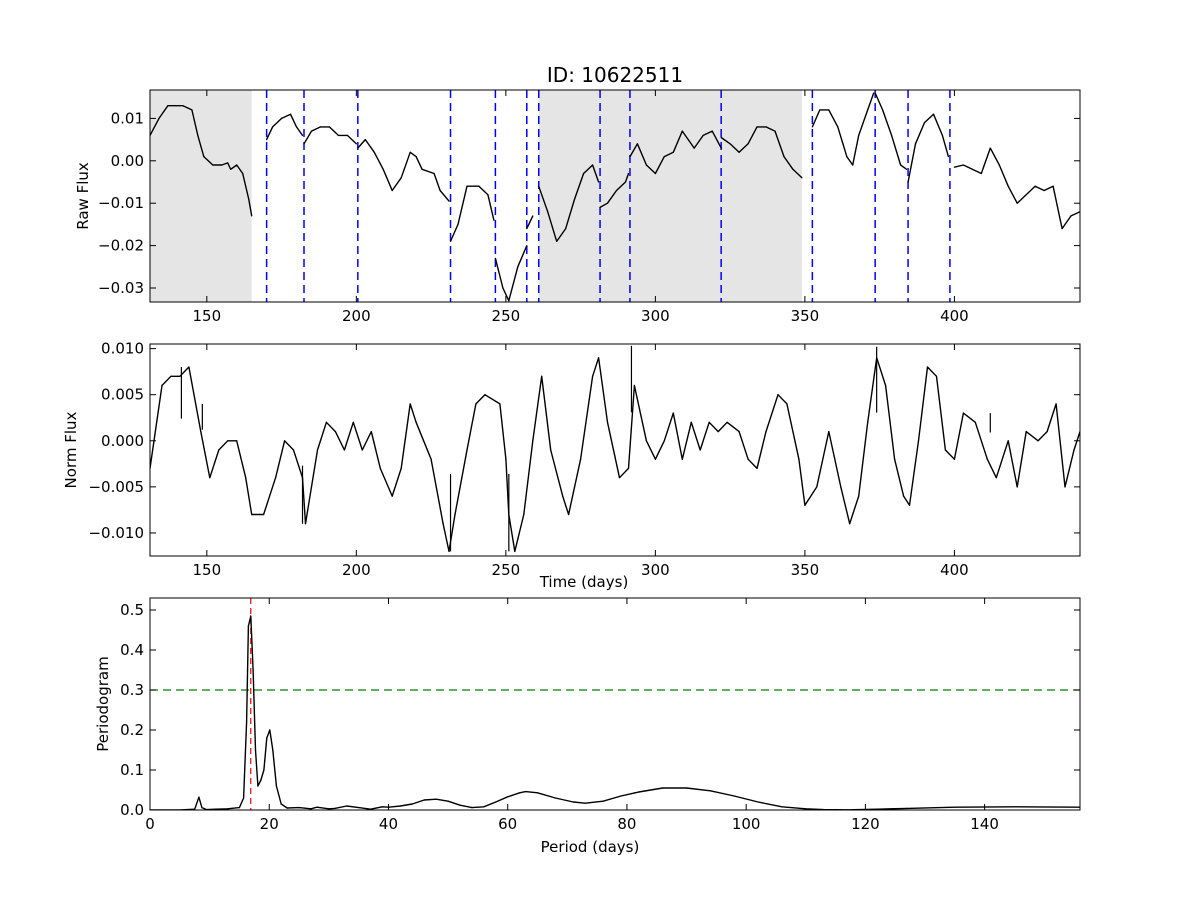 The height and width of the screenshot is (900, 1200). Describe the element at coordinates (206, 570) in the screenshot. I see `x-tick-label: 150` at that location.